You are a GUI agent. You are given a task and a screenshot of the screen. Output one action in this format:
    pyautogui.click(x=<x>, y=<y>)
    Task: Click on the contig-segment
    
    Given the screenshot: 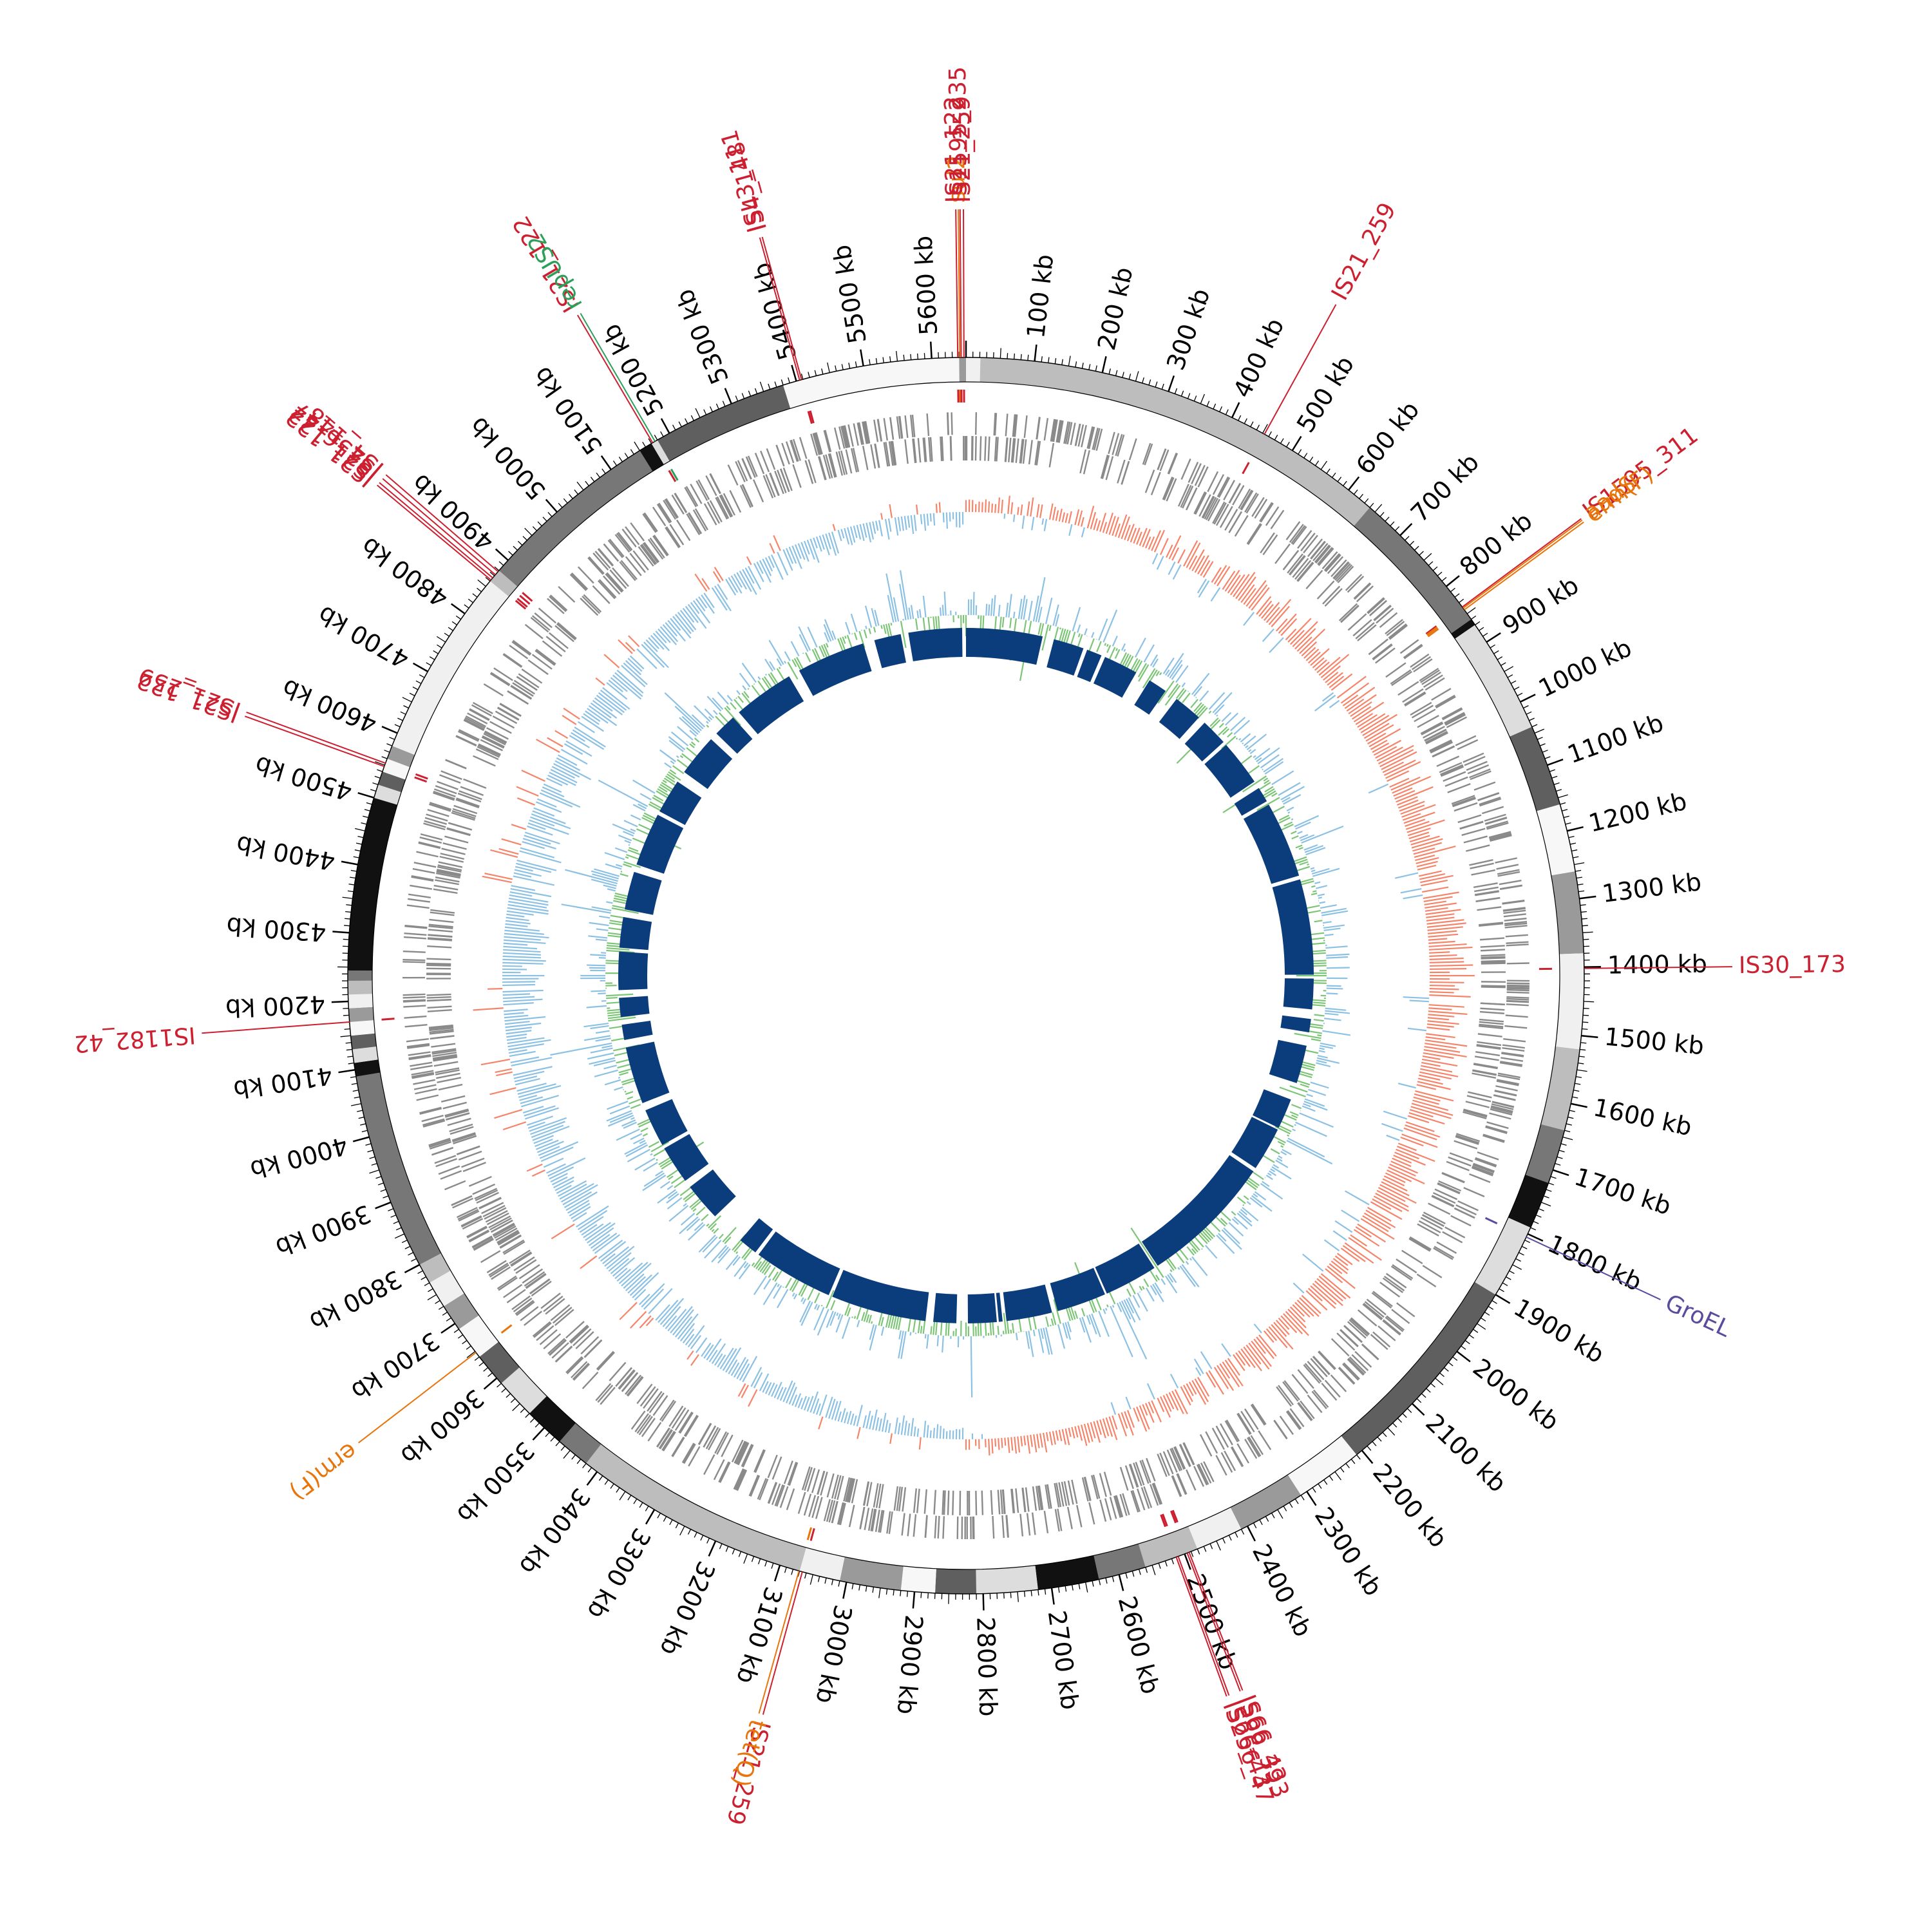 What is the action you would take?
    pyautogui.click(x=1413, y=570)
    